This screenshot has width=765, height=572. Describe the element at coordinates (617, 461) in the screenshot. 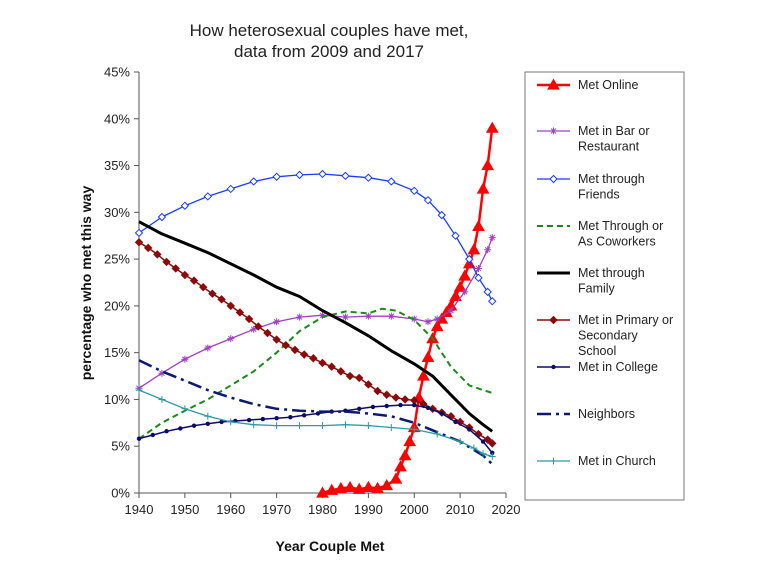

I see `legend-label: Met in Church` at that location.